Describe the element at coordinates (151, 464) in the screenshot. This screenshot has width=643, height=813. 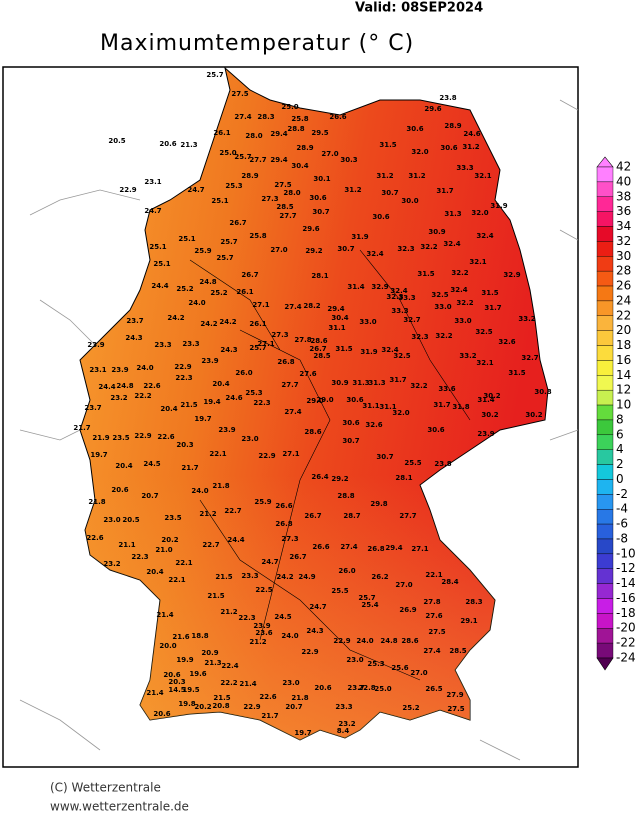
I see `station-temperature: 24.5` at that location.